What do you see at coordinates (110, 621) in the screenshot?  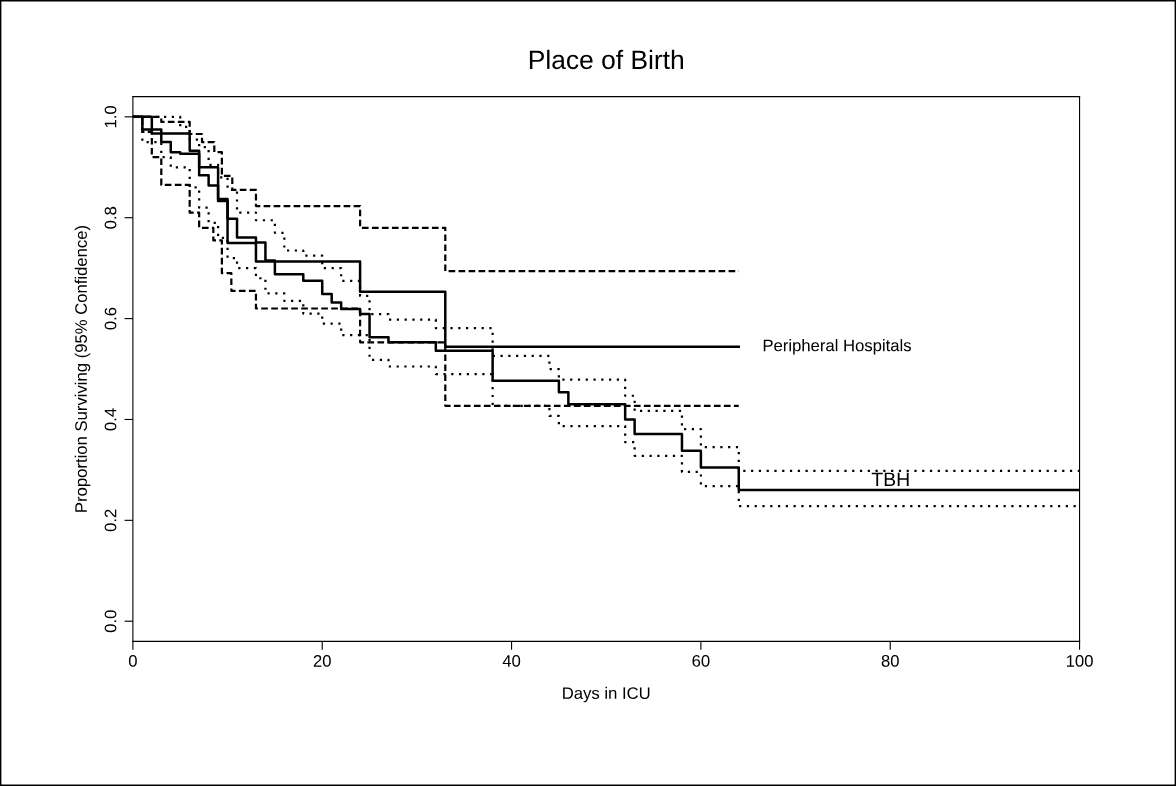 I see `y-tick-label: 0.0` at bounding box center [110, 621].